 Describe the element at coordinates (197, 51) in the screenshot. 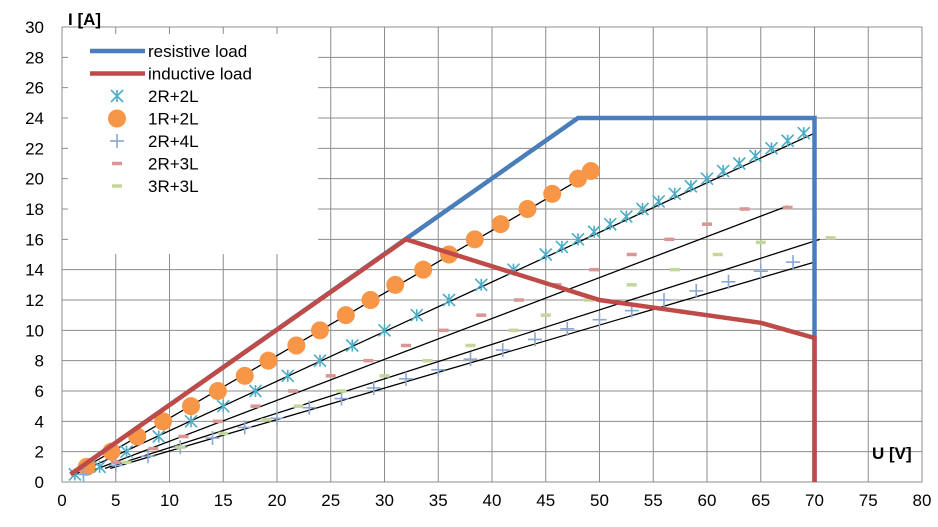

I see `legend-label: resistive load` at that location.